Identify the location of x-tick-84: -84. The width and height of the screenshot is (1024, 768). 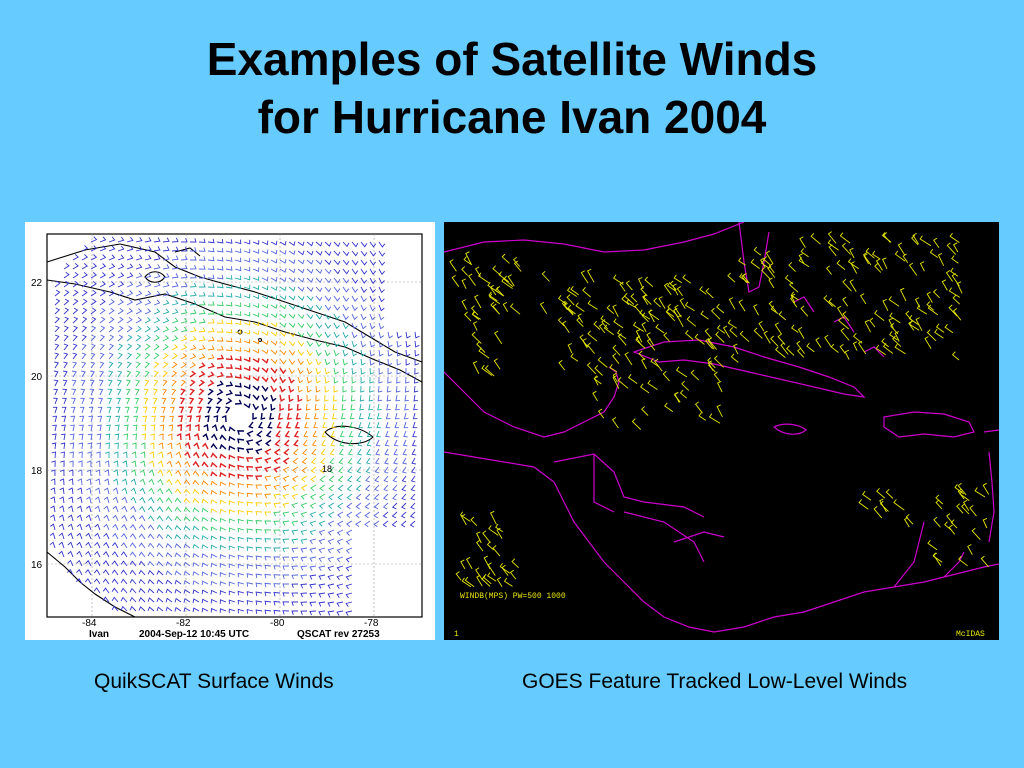
(89, 623).